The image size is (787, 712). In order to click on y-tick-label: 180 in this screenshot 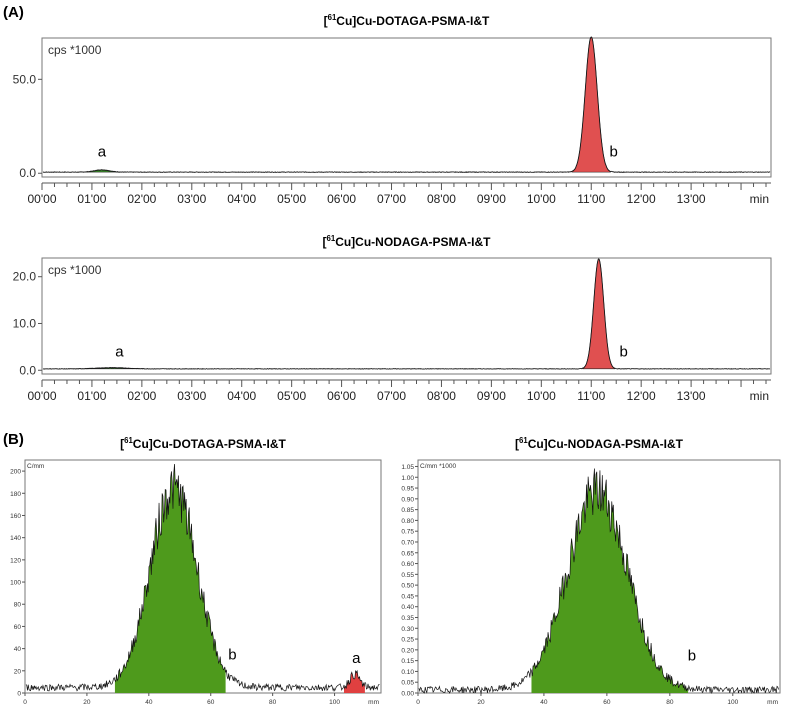, I will do `click(15, 494)`.